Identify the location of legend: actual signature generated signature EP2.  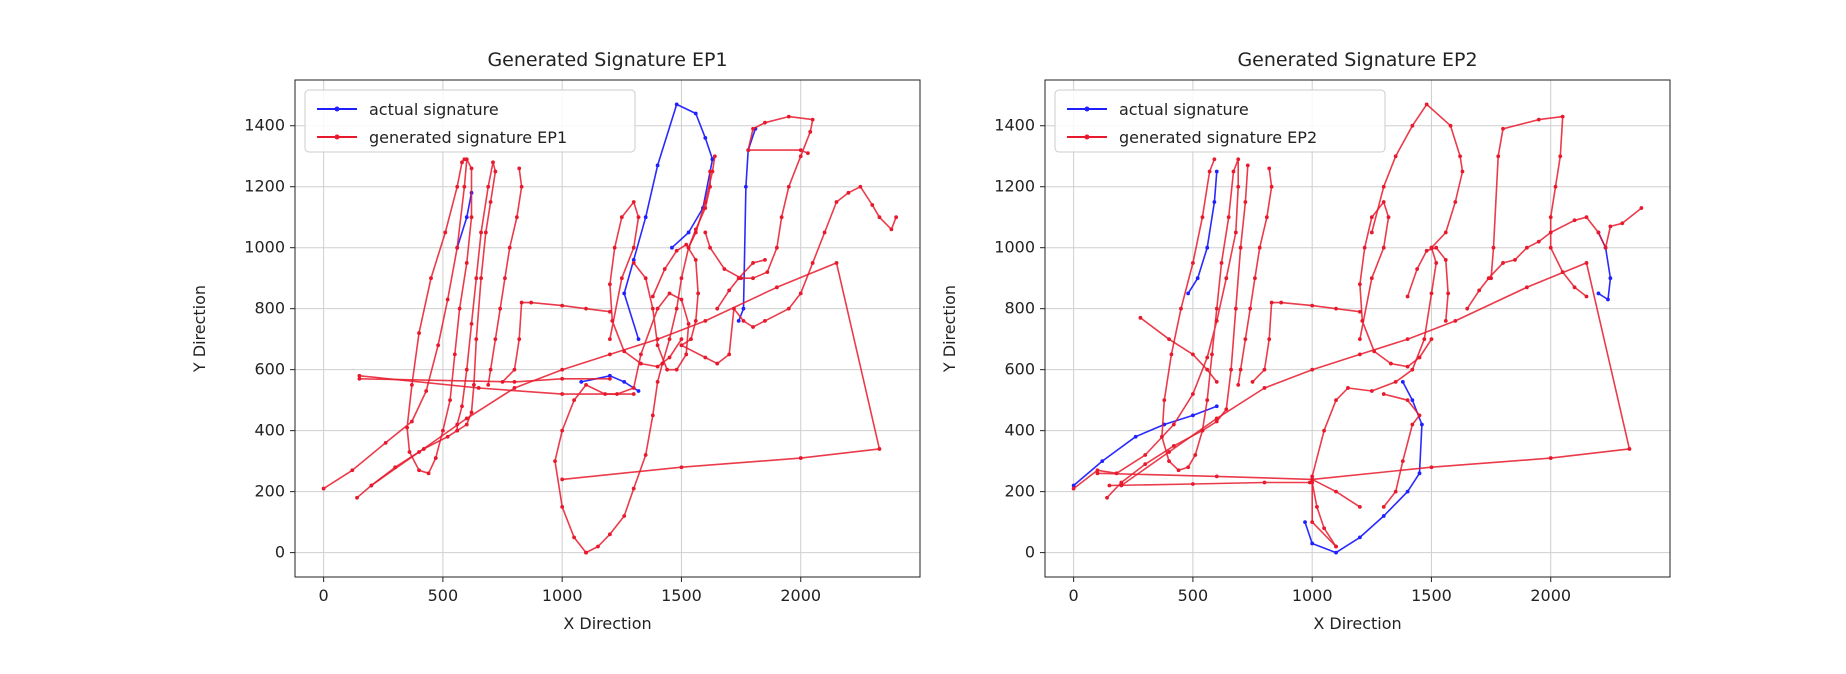
(1220, 121).